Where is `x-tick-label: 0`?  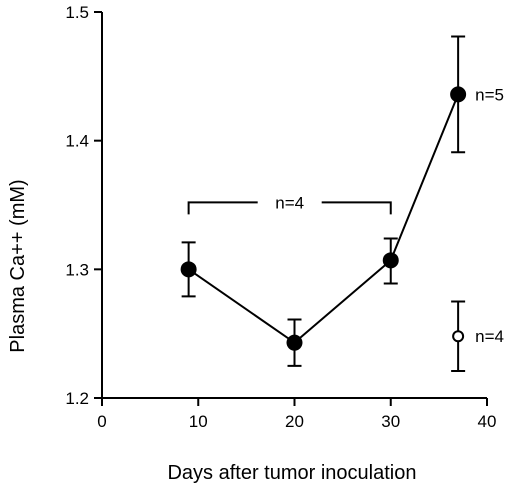 x-tick-label: 0 is located at coordinates (101, 421).